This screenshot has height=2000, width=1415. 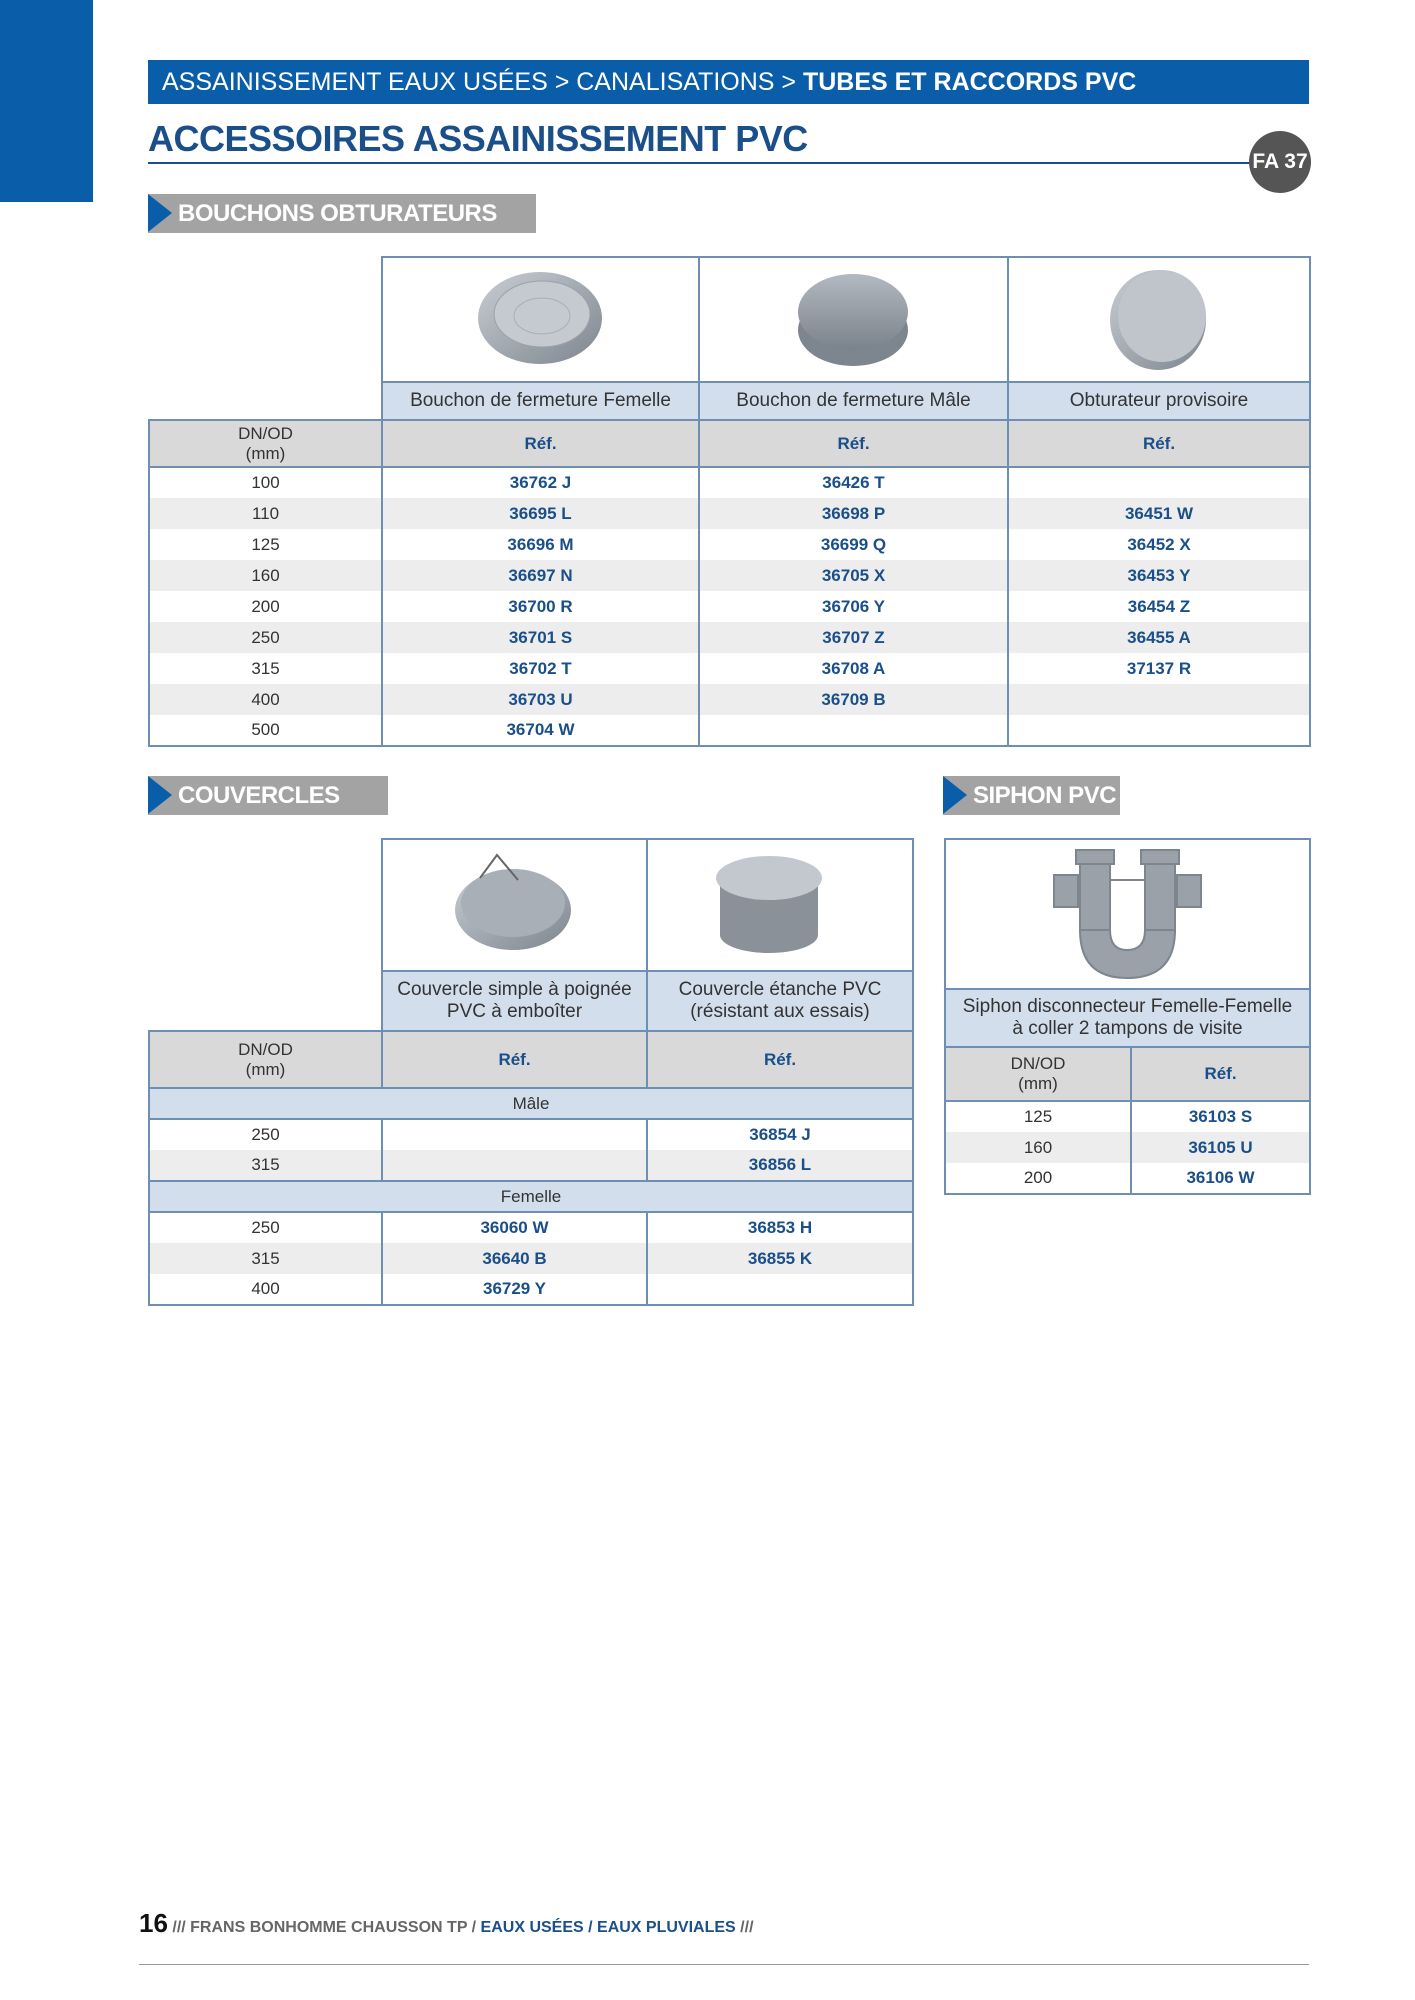 I want to click on ref-cell: 36699 Q, so click(x=853, y=544).